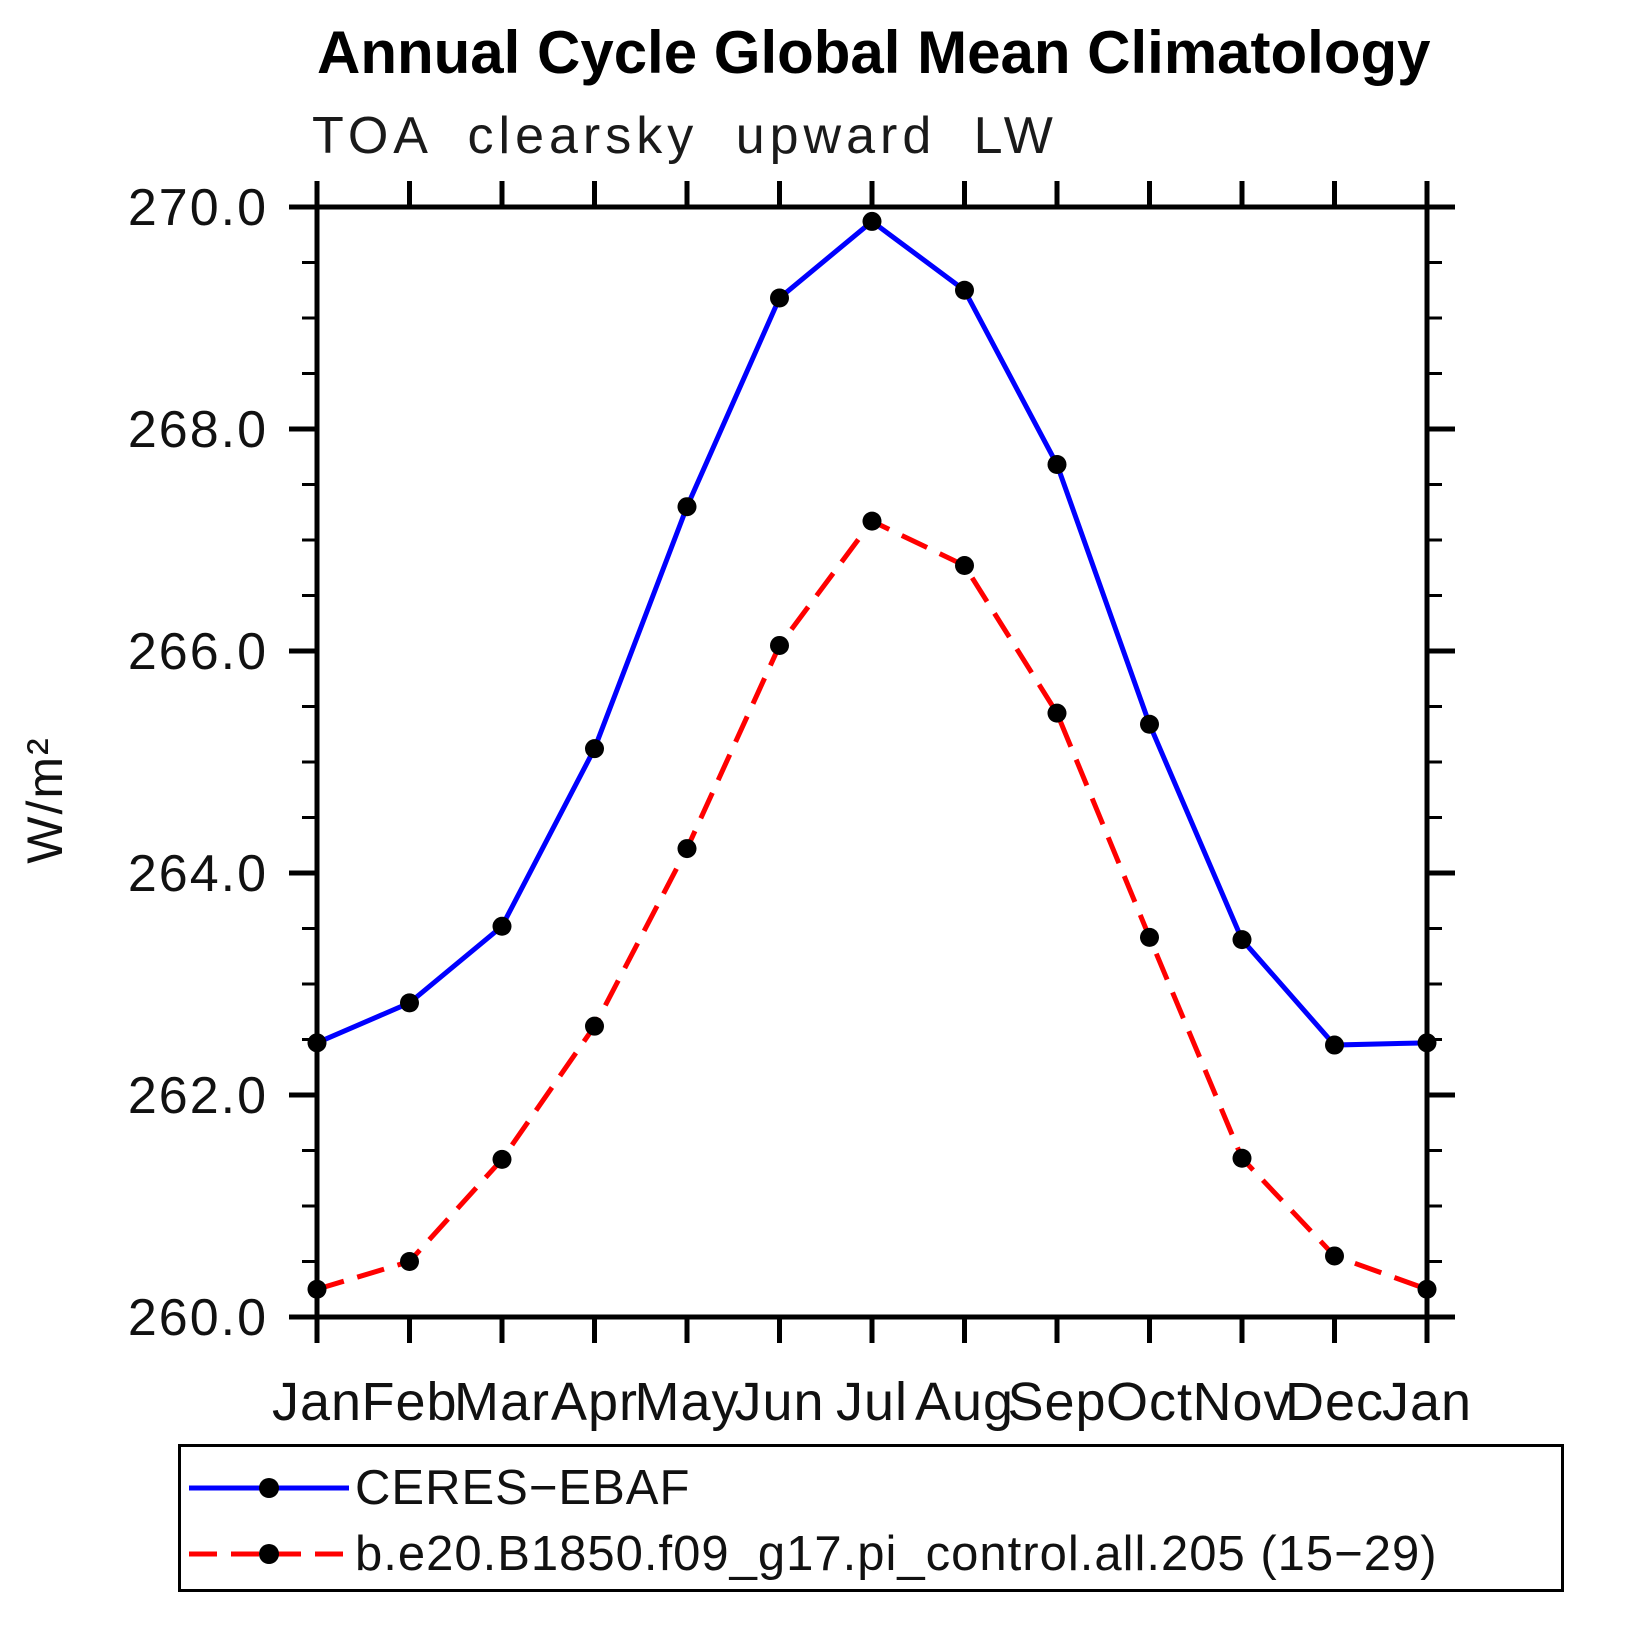 The image size is (1630, 1630). What do you see at coordinates (198, 1096) in the screenshot?
I see `y-tick-label: 262.0` at bounding box center [198, 1096].